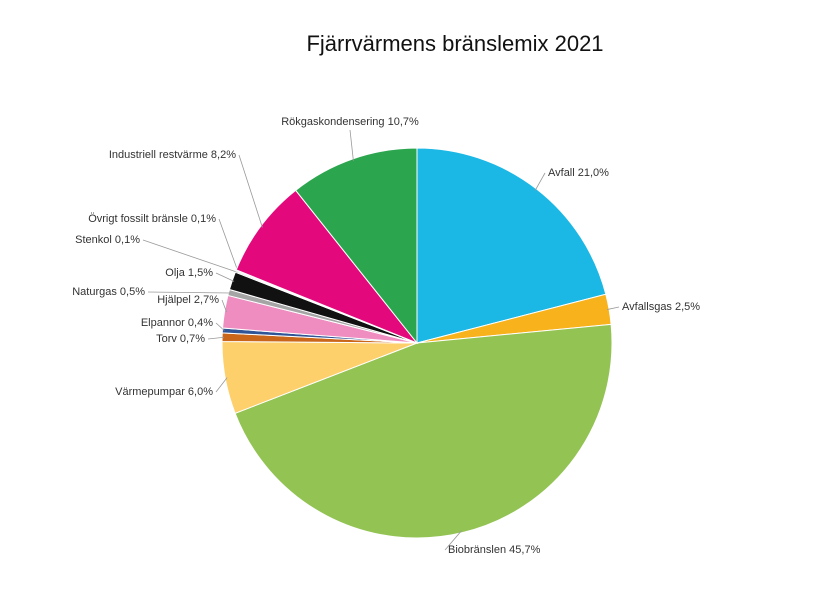  I want to click on category-label: Elpannor, so click(163, 323).